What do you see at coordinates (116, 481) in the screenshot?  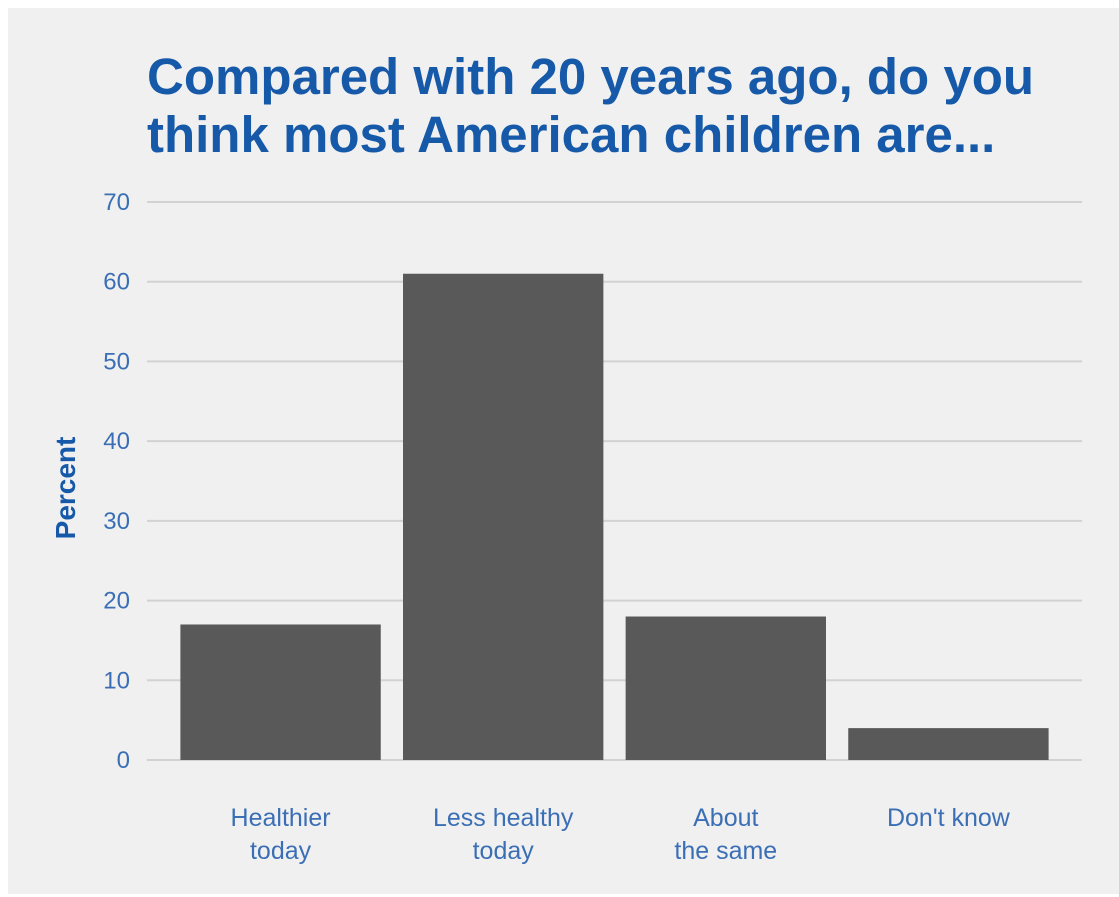 I see `y-axis-ticks: 0 10 20 30 40 50 60 70` at bounding box center [116, 481].